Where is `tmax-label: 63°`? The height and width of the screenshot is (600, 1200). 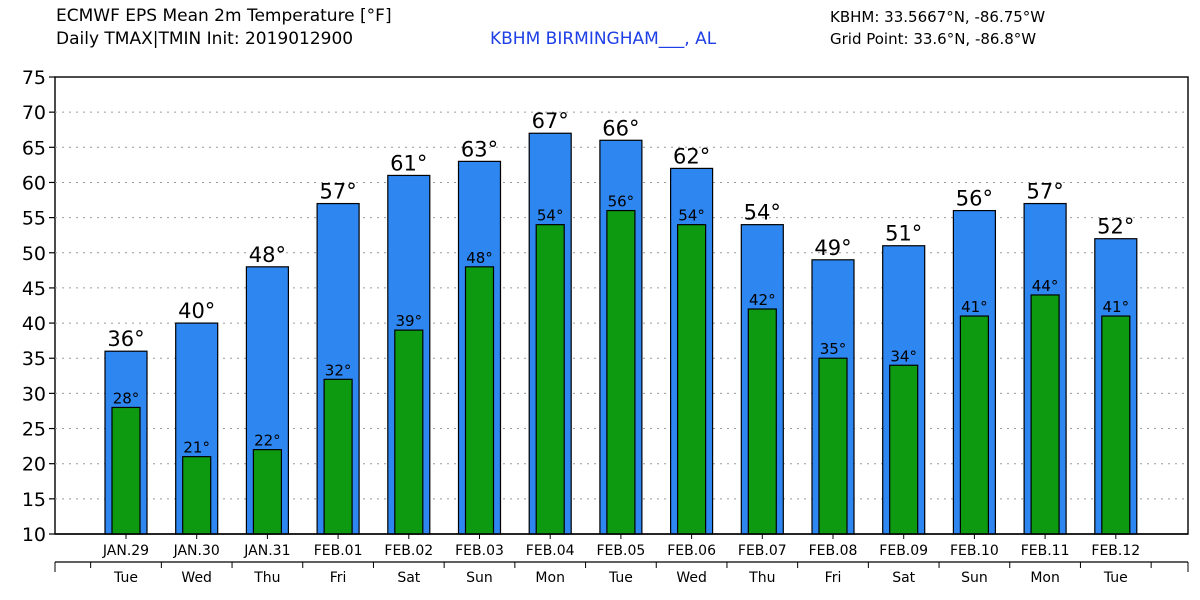
tmax-label: 63° is located at coordinates (479, 149).